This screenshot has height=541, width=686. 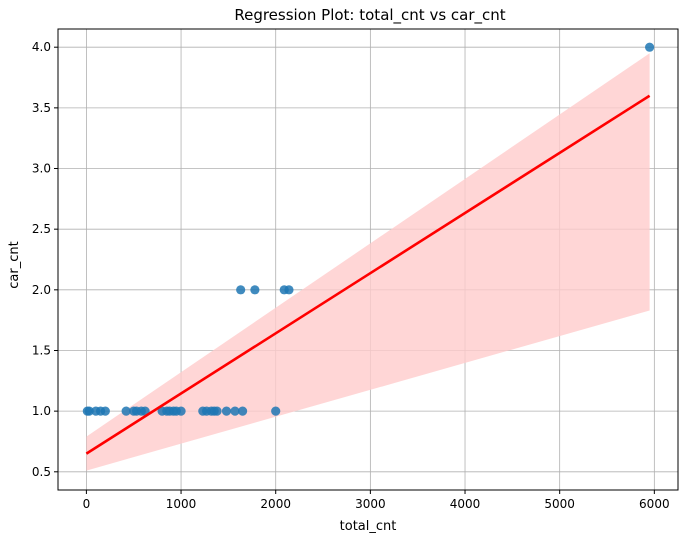 What do you see at coordinates (41, 47) in the screenshot?
I see `y-tick-label: 4.0` at bounding box center [41, 47].